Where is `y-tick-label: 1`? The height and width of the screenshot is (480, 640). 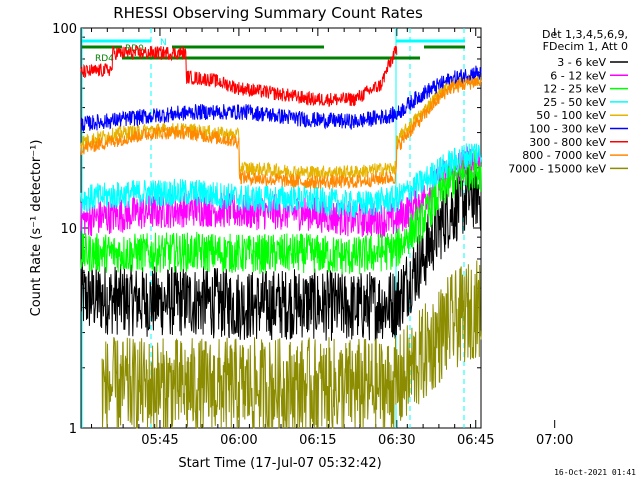
y-tick-label: 1 is located at coordinates (73, 429).